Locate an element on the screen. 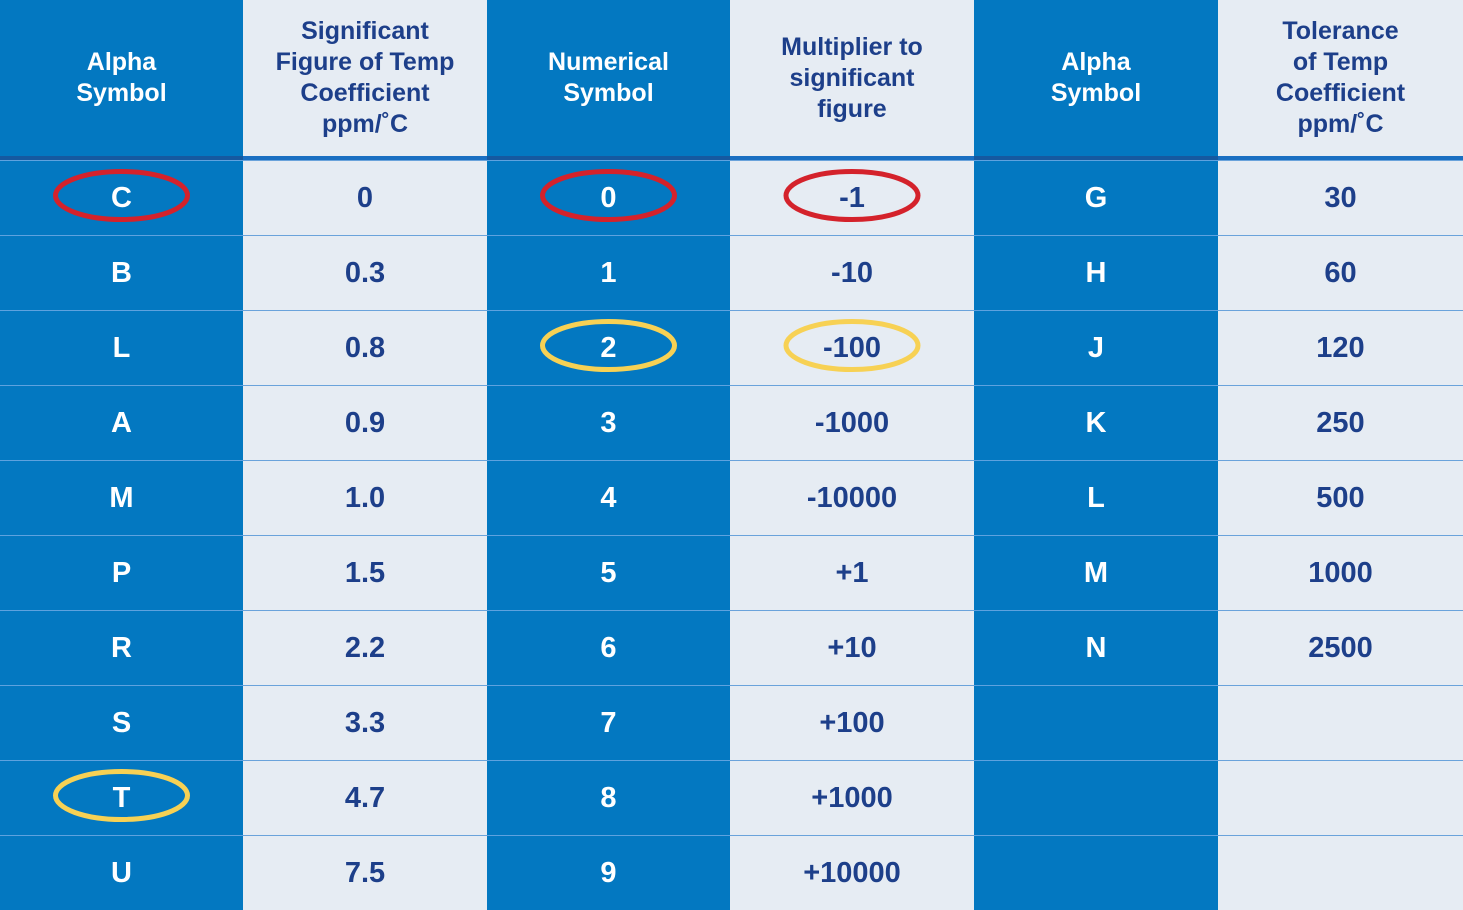 This screenshot has height=910, width=1463. table-cell: 2.2 is located at coordinates (365, 647).